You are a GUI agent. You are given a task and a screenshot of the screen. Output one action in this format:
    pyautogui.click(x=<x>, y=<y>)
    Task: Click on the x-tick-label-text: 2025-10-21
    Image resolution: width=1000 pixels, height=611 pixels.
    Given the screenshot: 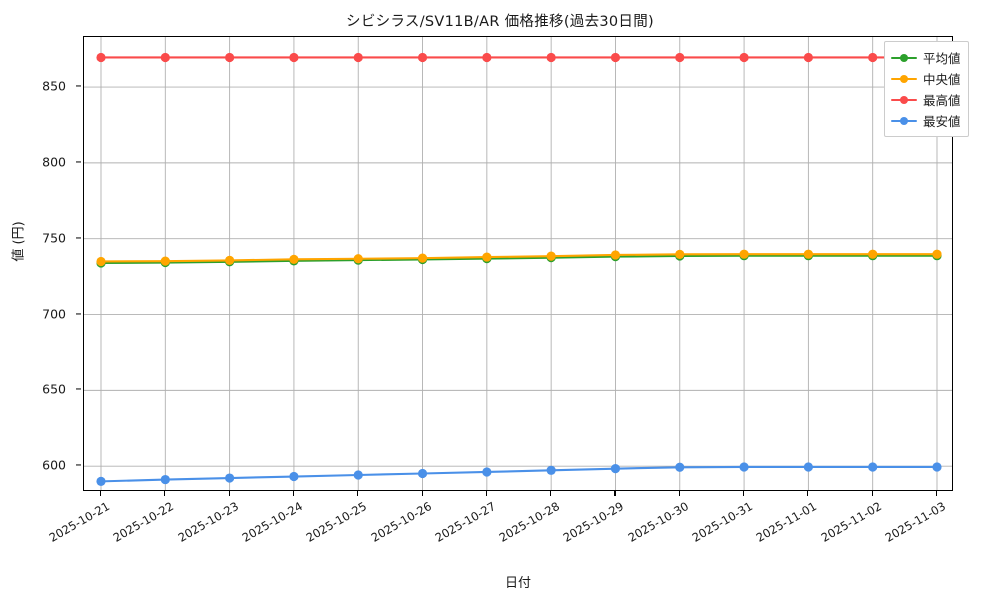 What is the action you would take?
    pyautogui.click(x=79, y=522)
    